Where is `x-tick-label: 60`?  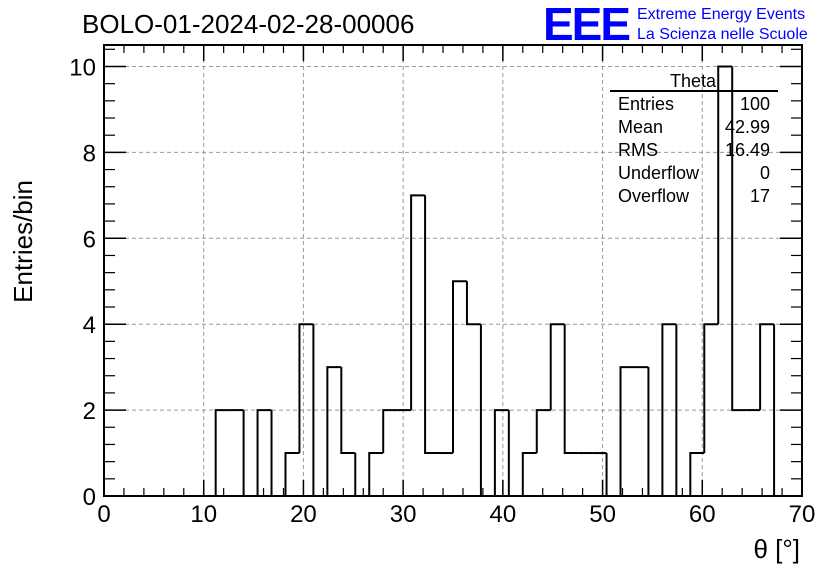 x-tick-label: 60 is located at coordinates (702, 514).